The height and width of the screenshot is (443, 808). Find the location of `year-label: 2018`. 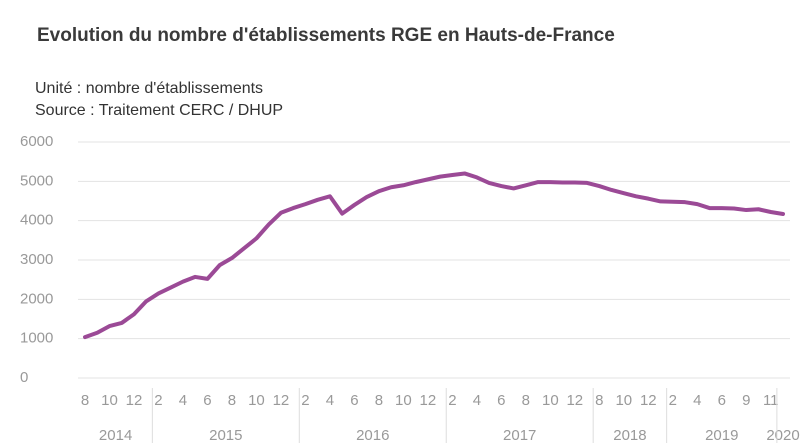

year-label: 2018 is located at coordinates (629, 435).